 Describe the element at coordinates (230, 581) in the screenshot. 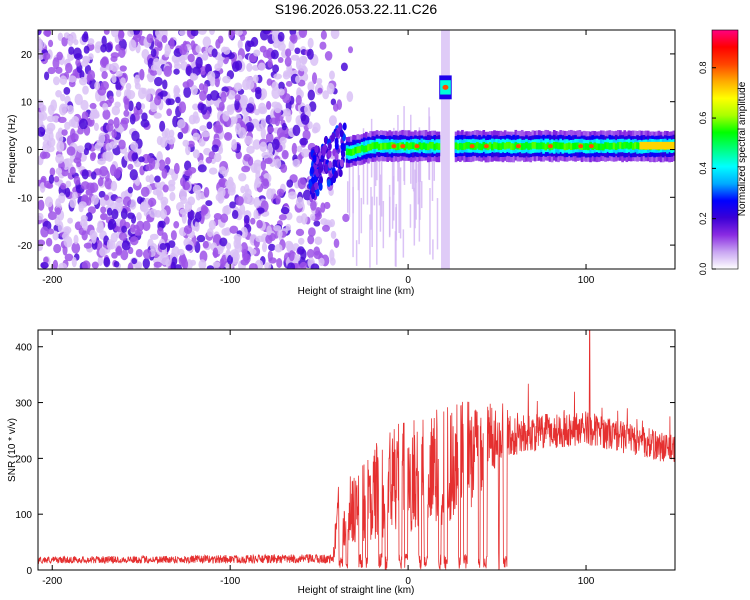

I see `x-tick-label: -100` at that location.